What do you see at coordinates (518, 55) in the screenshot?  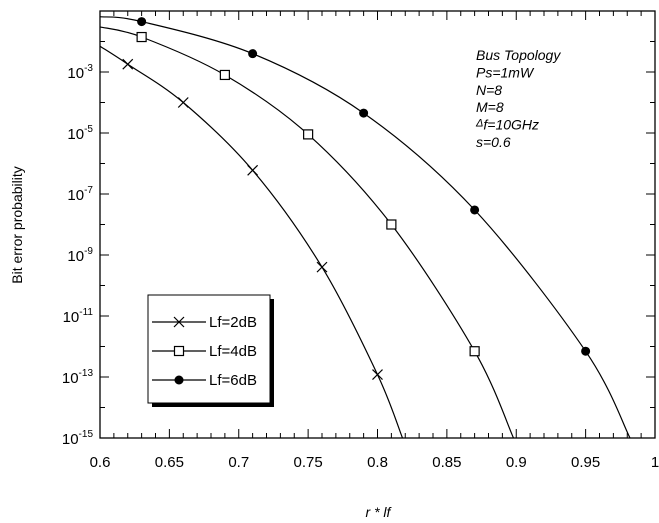 I see `annotation-line: Bus Topology` at bounding box center [518, 55].